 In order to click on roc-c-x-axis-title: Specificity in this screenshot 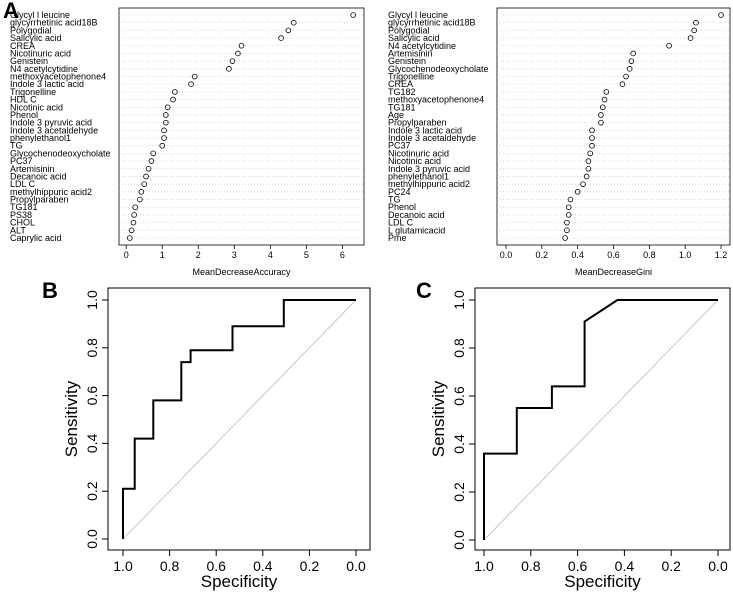, I will do `click(602, 581)`.